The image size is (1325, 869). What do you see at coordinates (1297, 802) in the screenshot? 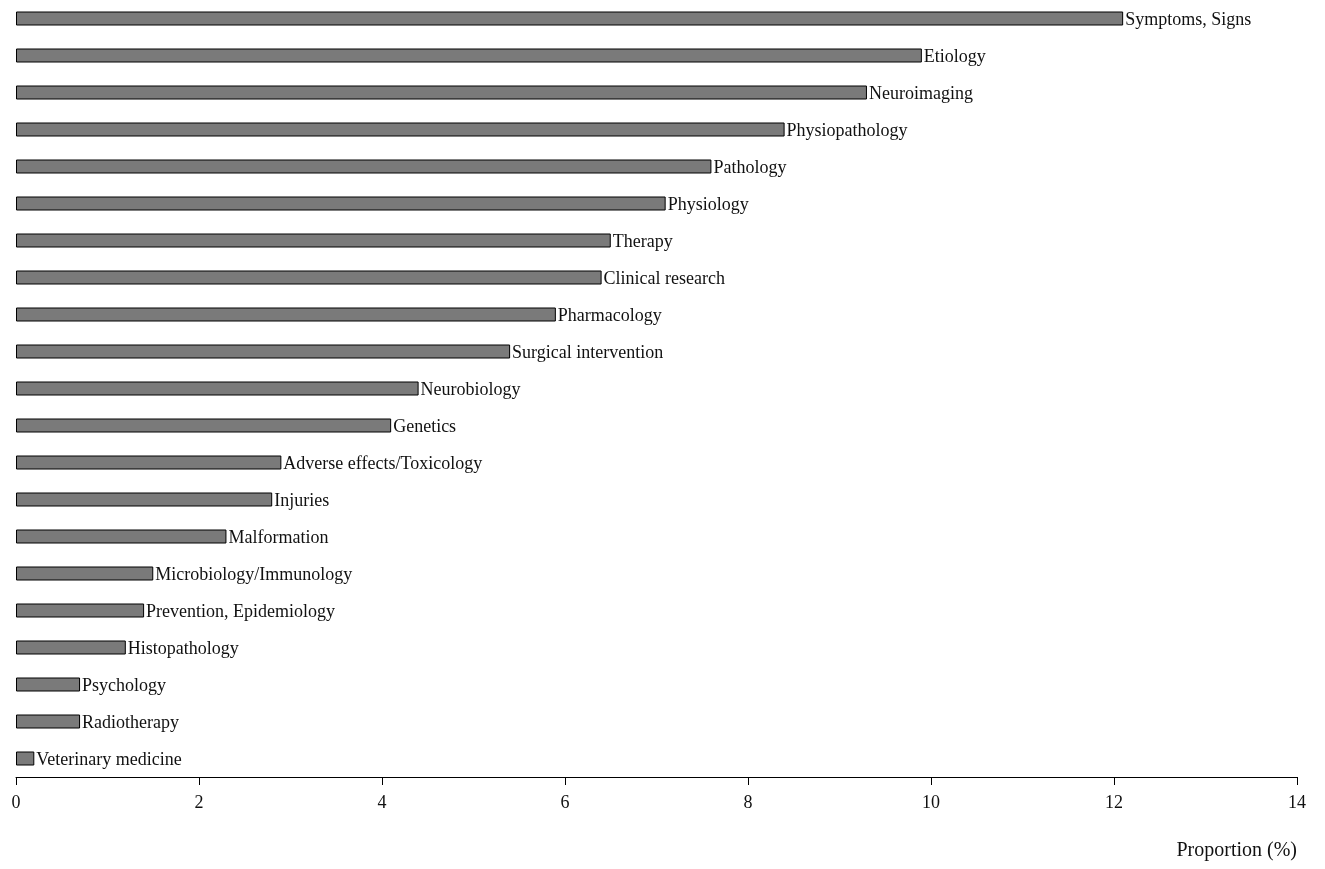
I see `x-tick-label: 14` at bounding box center [1297, 802].